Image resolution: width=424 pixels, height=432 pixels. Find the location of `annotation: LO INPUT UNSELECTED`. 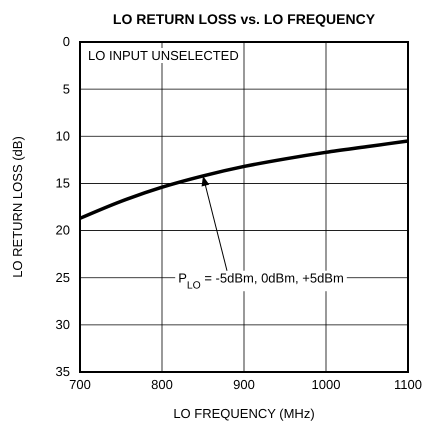

annotation: LO INPUT UNSELECTED is located at coordinates (163, 55).